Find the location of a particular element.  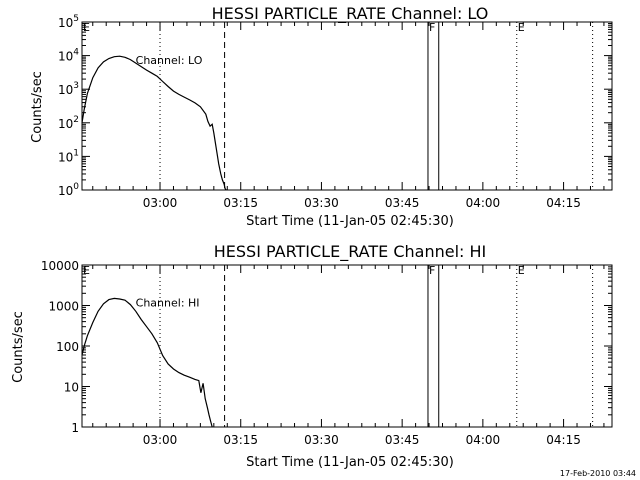

chart-title: HESSI PARTICLE_RATE Channel: HI is located at coordinates (350, 252).